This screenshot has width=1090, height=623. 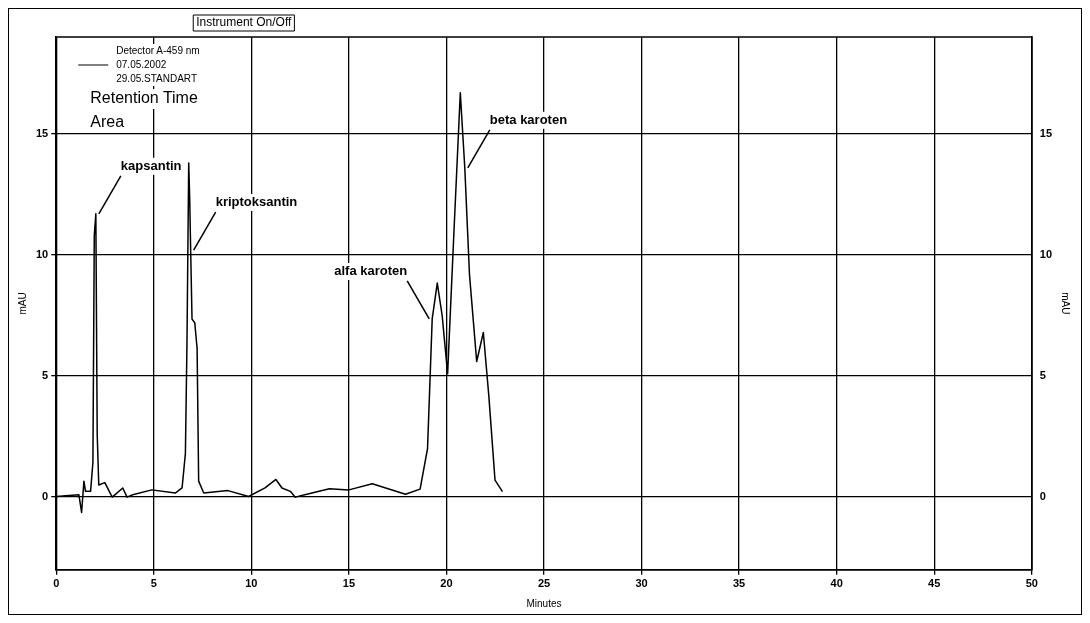 What do you see at coordinates (1042, 496) in the screenshot?
I see `y2-tick-label: 0` at bounding box center [1042, 496].